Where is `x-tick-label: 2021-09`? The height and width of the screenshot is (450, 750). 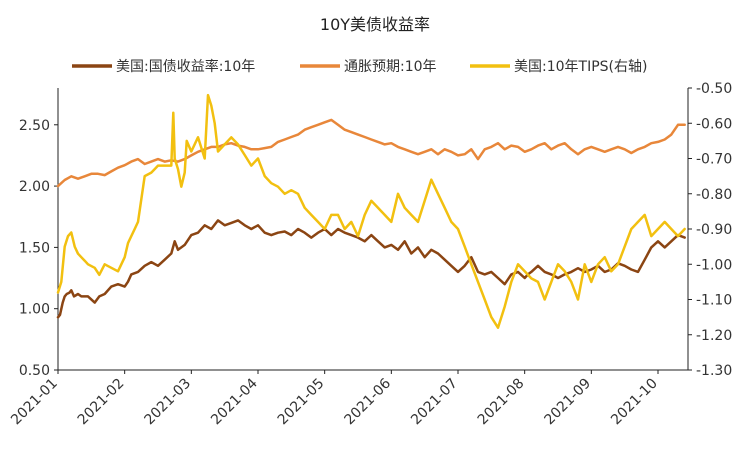 x-tick-label: 2021-09 is located at coordinates (567, 402).